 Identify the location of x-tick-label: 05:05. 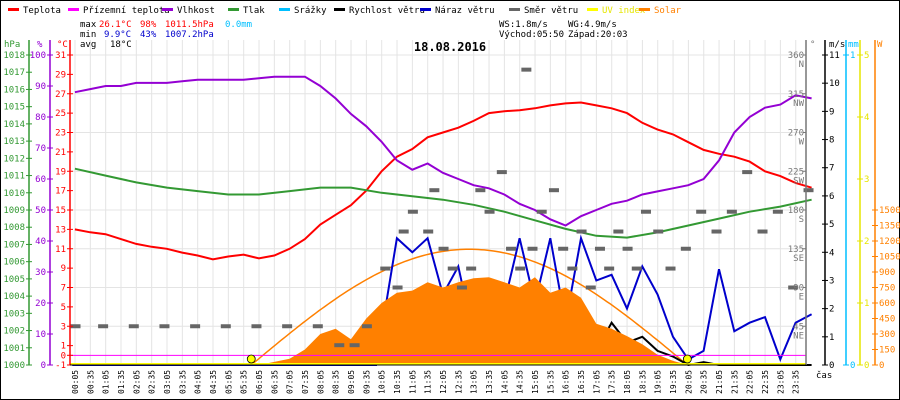
(228, 382).